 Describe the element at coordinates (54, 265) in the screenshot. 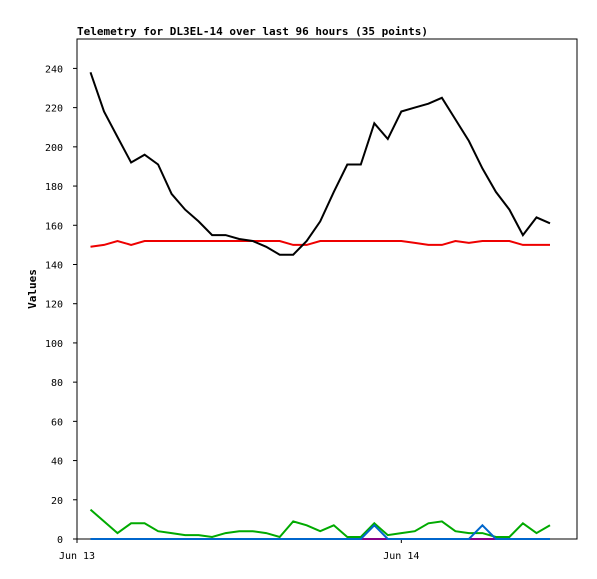

I see `y-tick-label: 140` at that location.